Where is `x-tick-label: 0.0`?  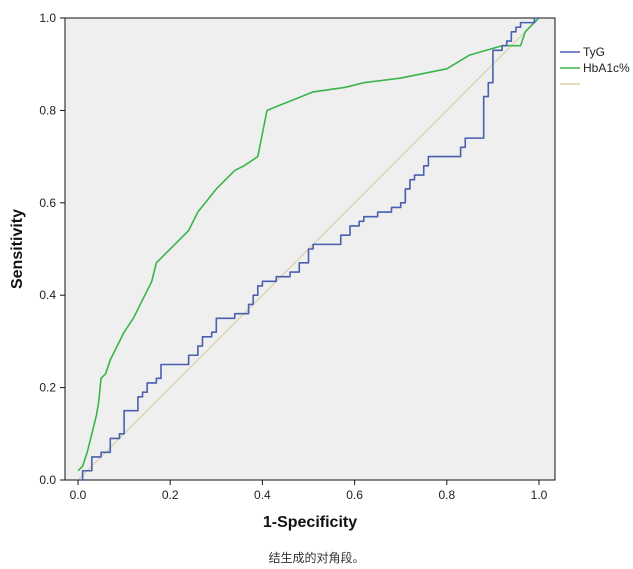 x-tick-label: 0.0 is located at coordinates (78, 495).